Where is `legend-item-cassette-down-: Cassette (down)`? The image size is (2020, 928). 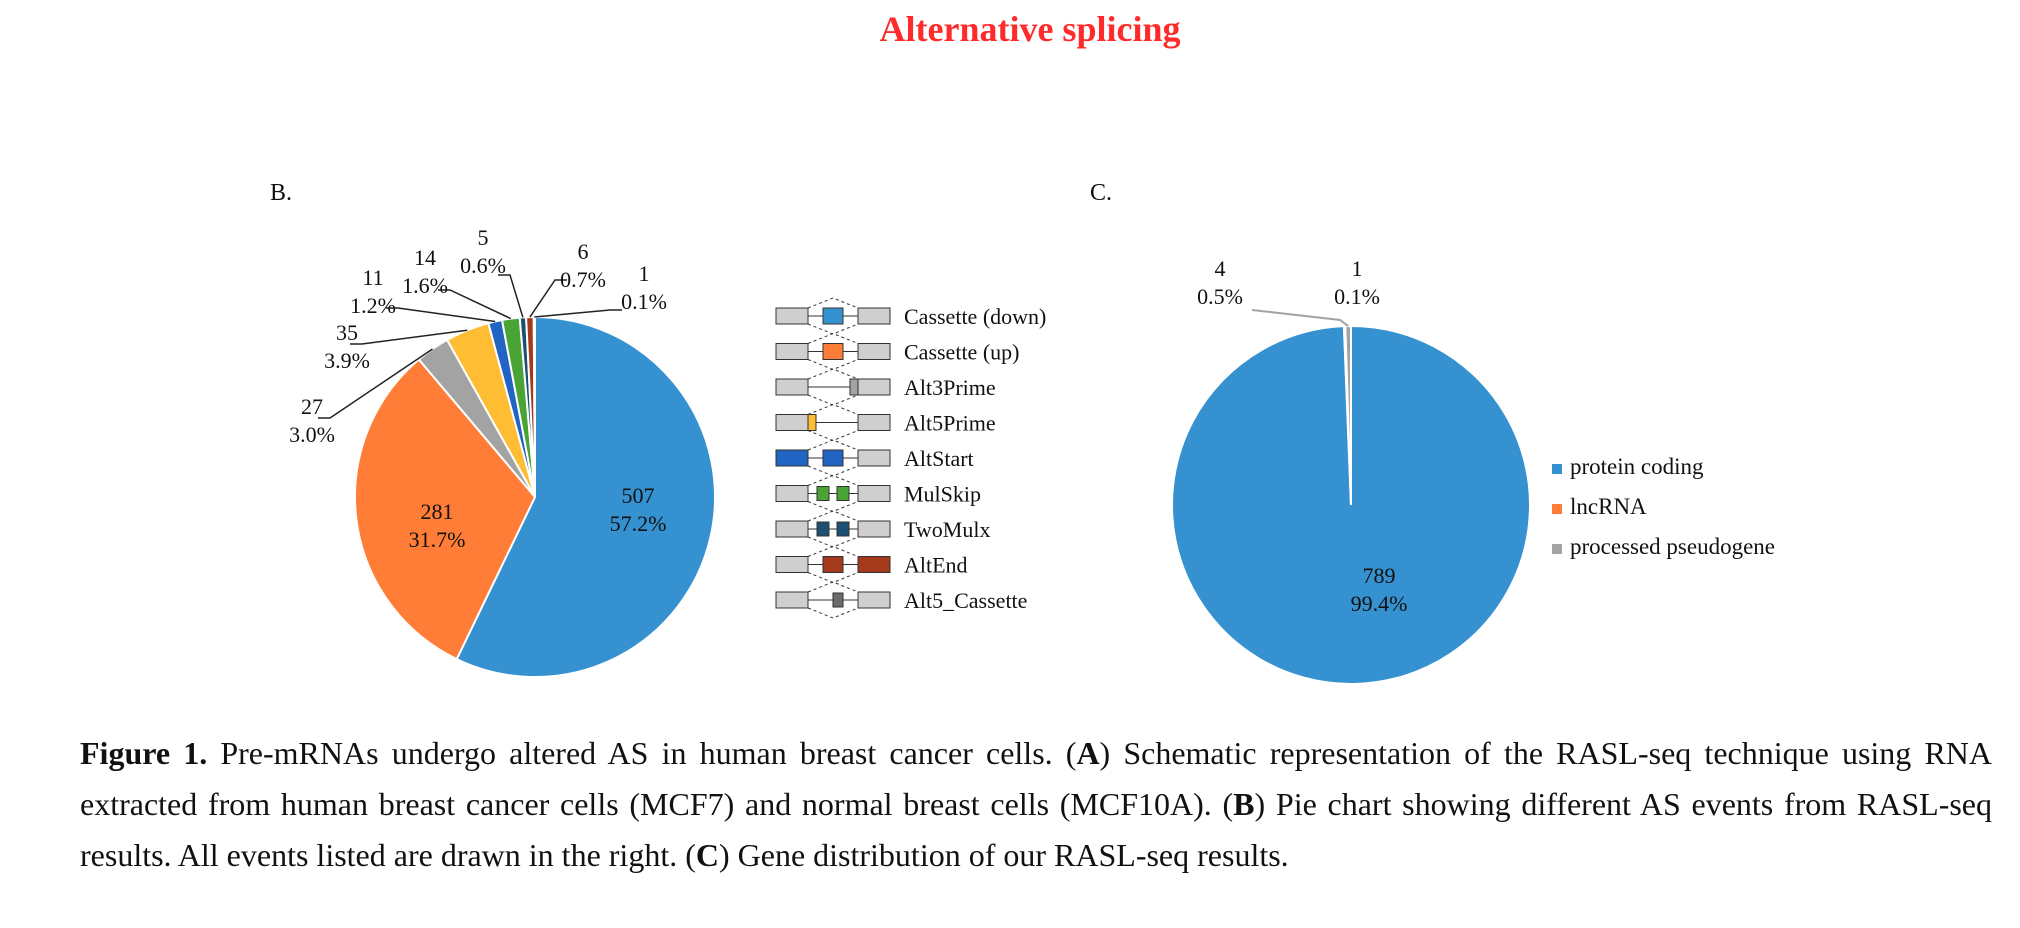
legend-item-cassette-down-: Cassette (down) is located at coordinates (910, 316).